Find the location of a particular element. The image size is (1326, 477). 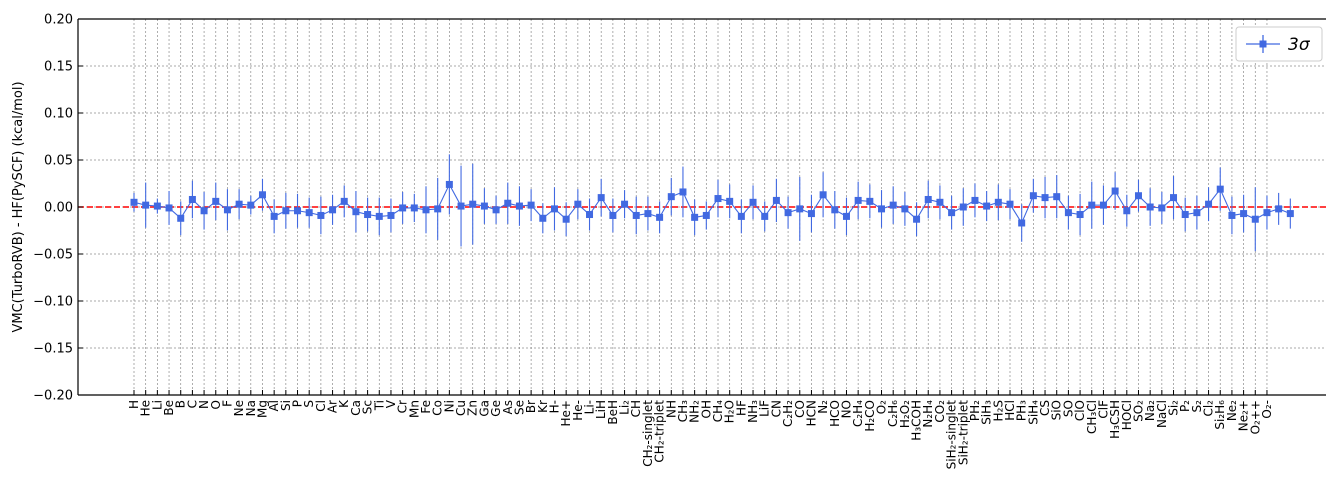

x-tick-label: H- is located at coordinates (554, 406).